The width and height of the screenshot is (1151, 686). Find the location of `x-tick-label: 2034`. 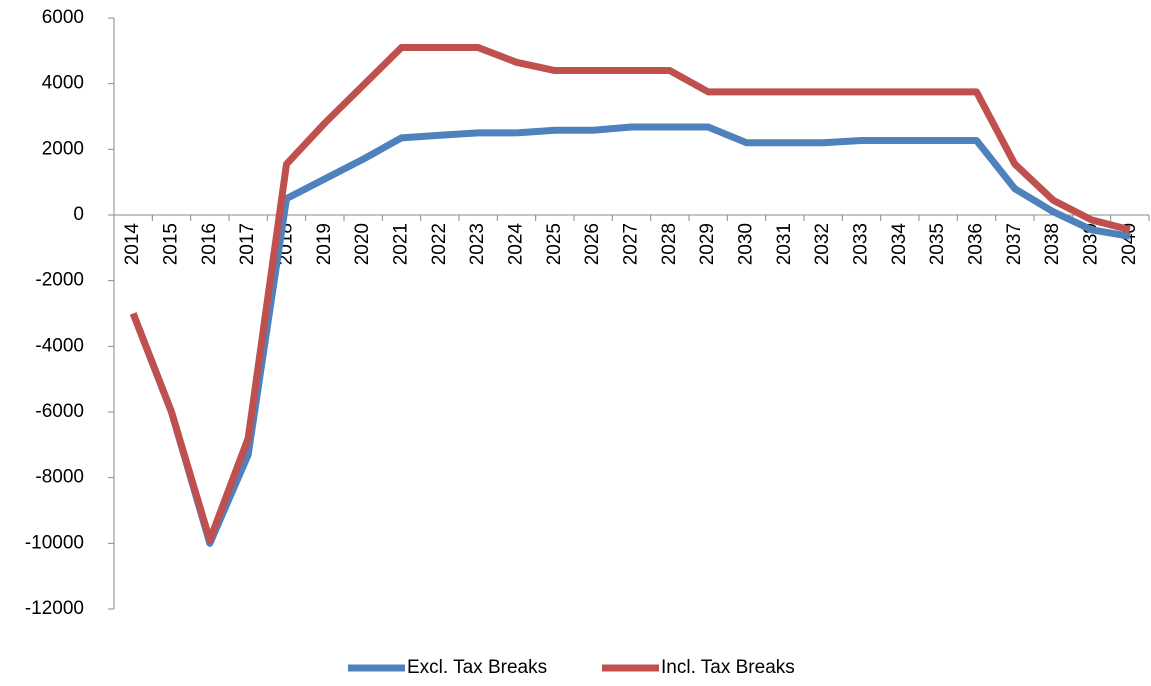

x-tick-label: 2034 is located at coordinates (899, 244).